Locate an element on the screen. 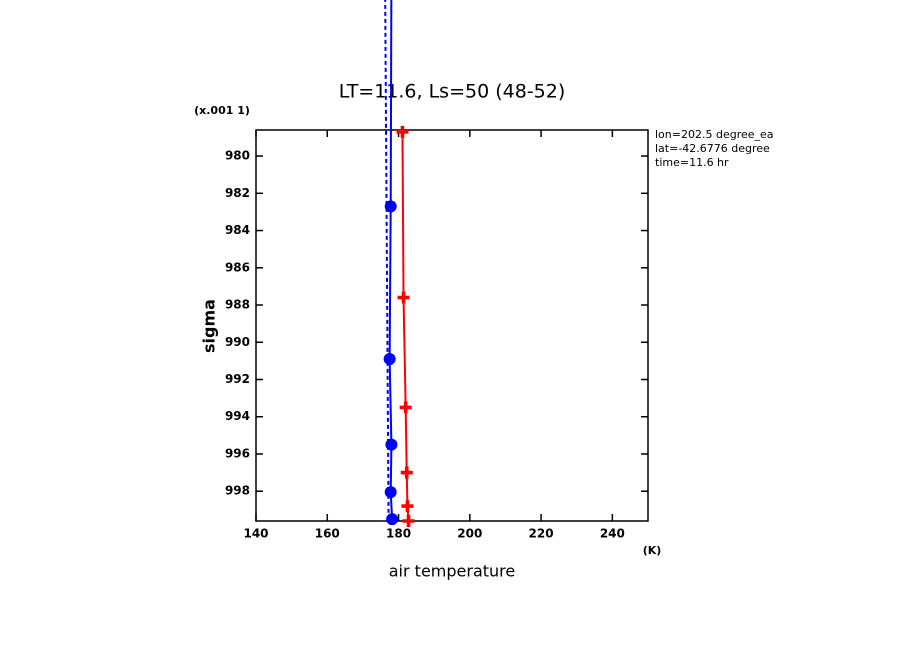 The width and height of the screenshot is (904, 654). annotation: lat=-42.6776 degree is located at coordinates (712, 148).